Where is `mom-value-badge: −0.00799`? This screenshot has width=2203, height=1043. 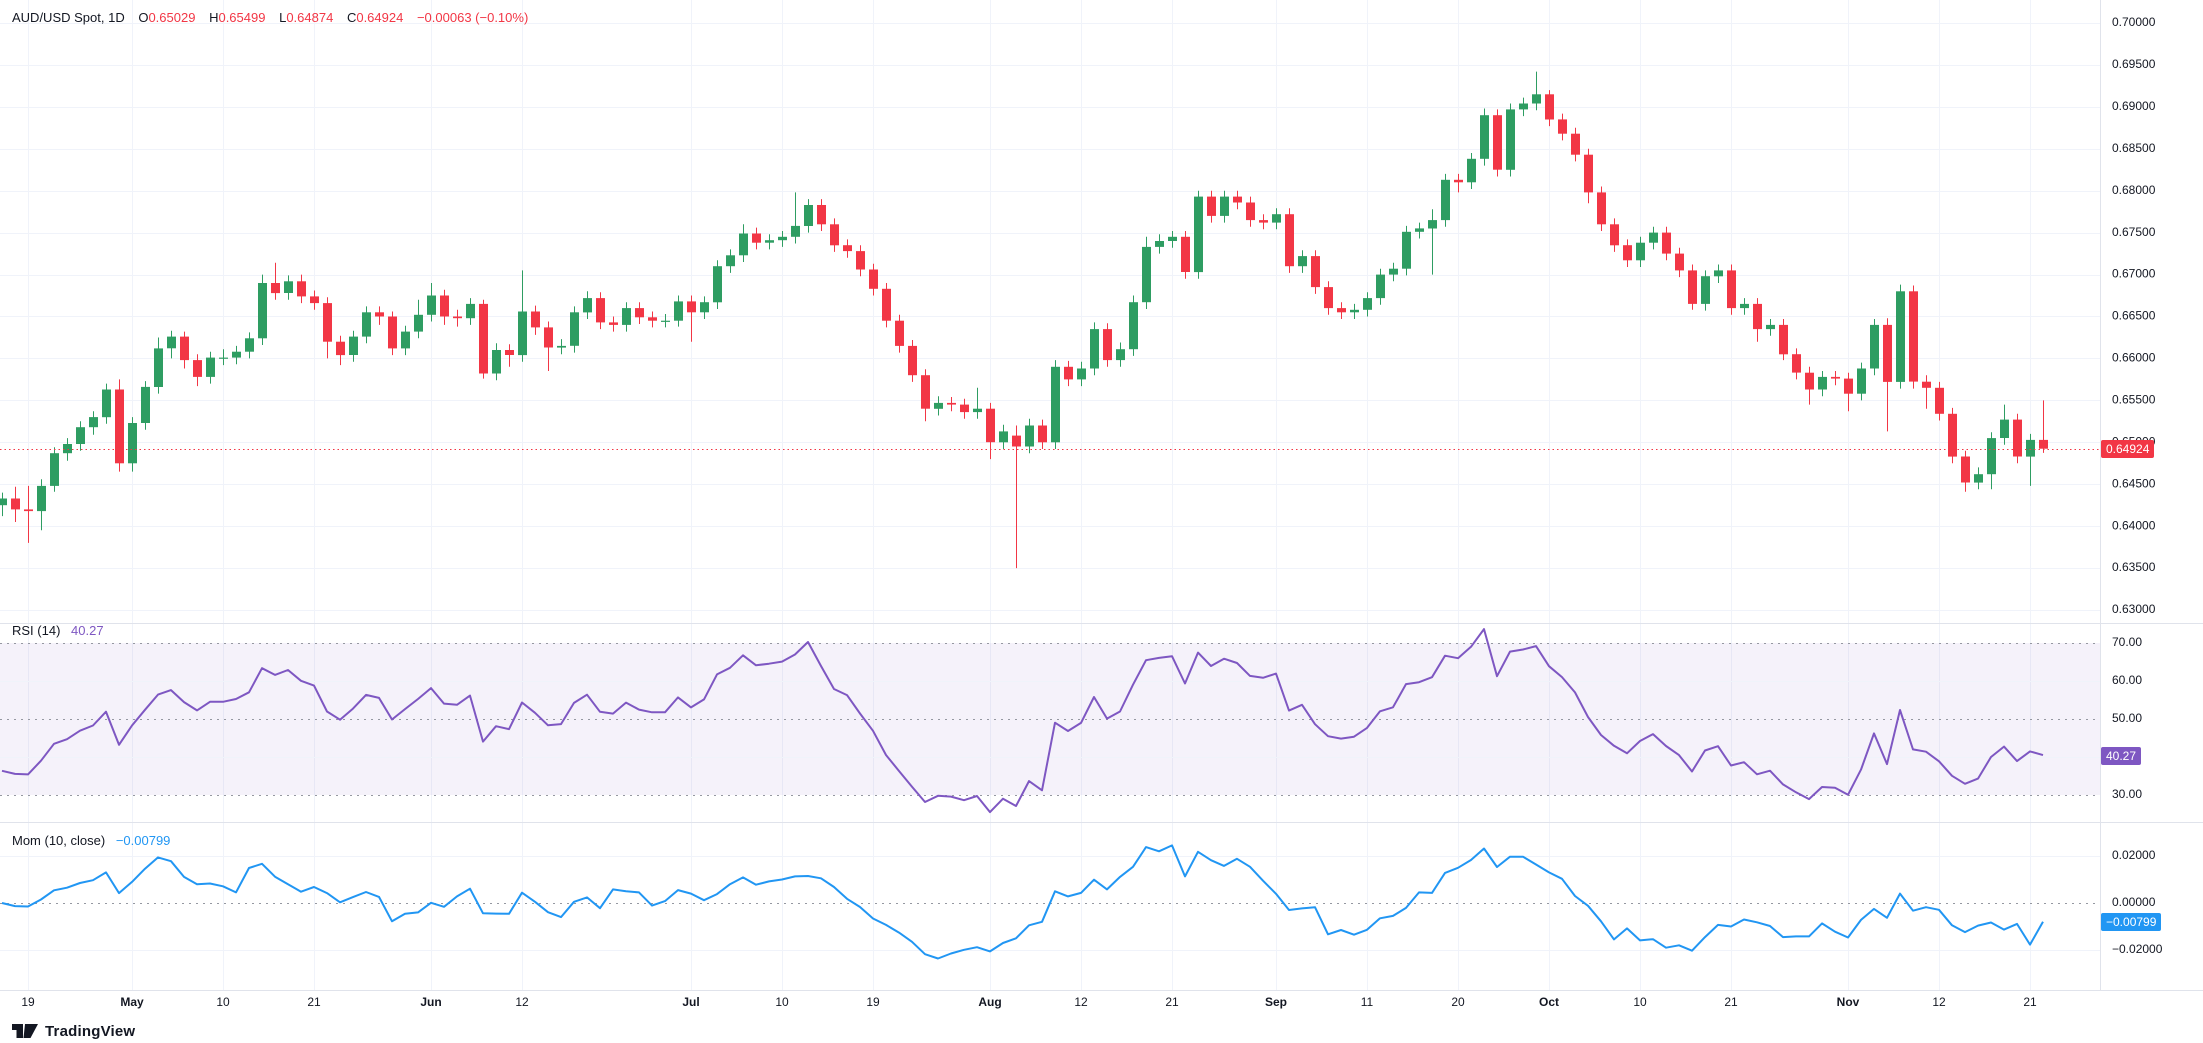
mom-value-badge: −0.00799 is located at coordinates (2131, 921).